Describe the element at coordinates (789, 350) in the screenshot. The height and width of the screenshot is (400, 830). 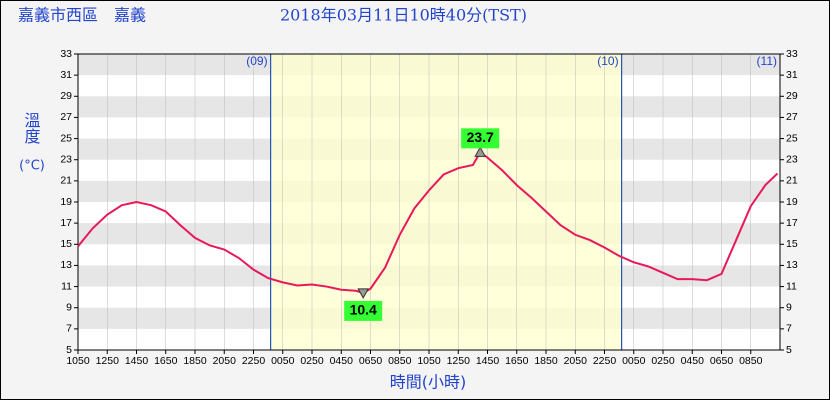
I see `y-tick-label-right: 5` at that location.